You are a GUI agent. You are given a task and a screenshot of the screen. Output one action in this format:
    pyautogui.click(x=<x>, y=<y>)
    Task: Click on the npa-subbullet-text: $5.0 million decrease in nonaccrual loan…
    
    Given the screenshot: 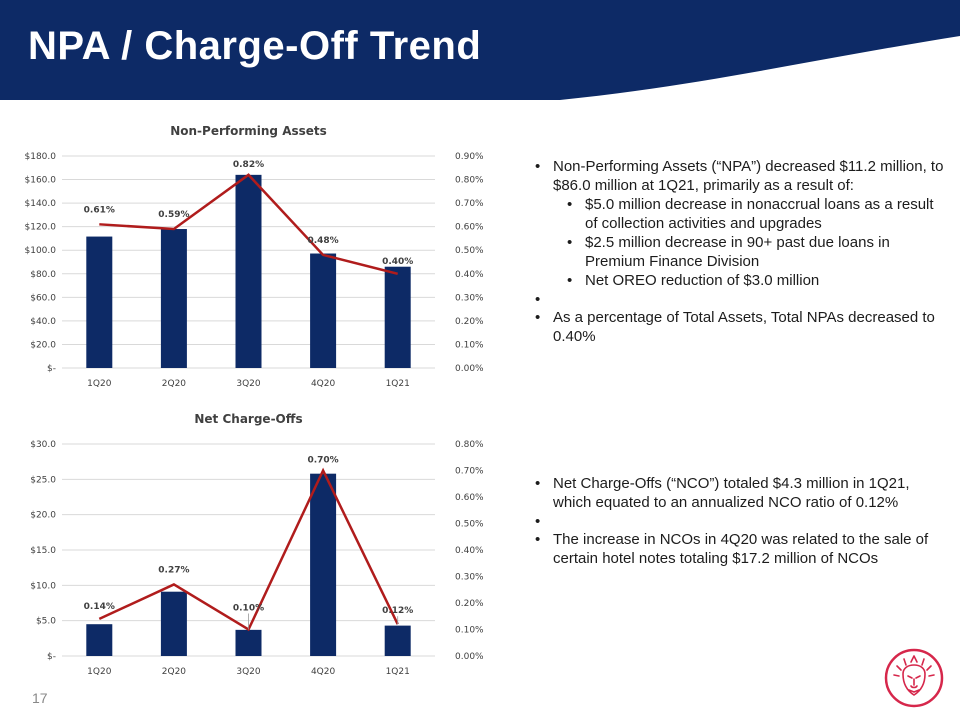 What is the action you would take?
    pyautogui.click(x=759, y=214)
    